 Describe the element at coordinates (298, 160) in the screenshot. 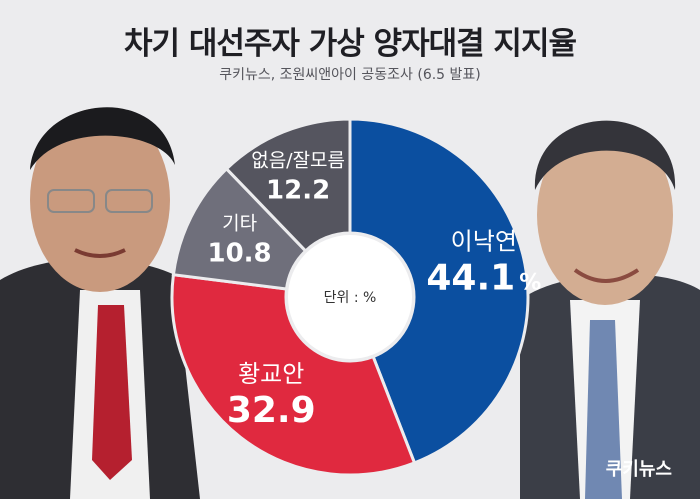

I see `slice-label: 없음/잘모름` at that location.